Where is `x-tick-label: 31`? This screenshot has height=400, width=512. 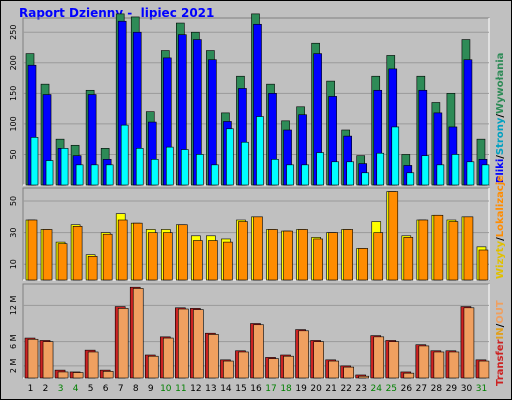
x-tick-label: 31 is located at coordinates (481, 389).